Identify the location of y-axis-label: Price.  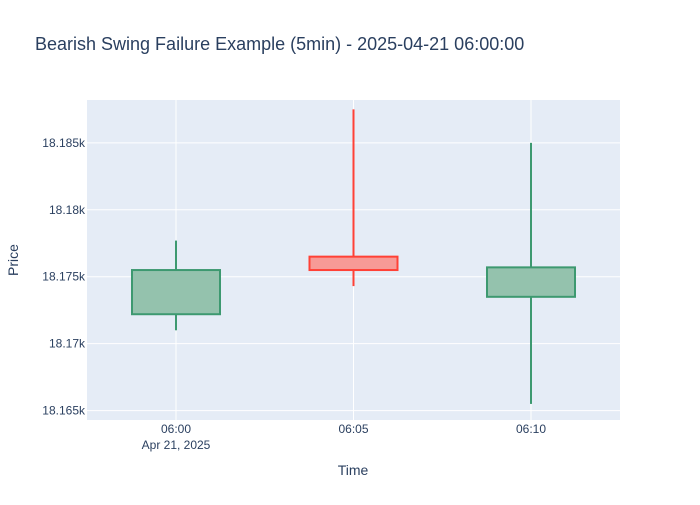
(13, 260).